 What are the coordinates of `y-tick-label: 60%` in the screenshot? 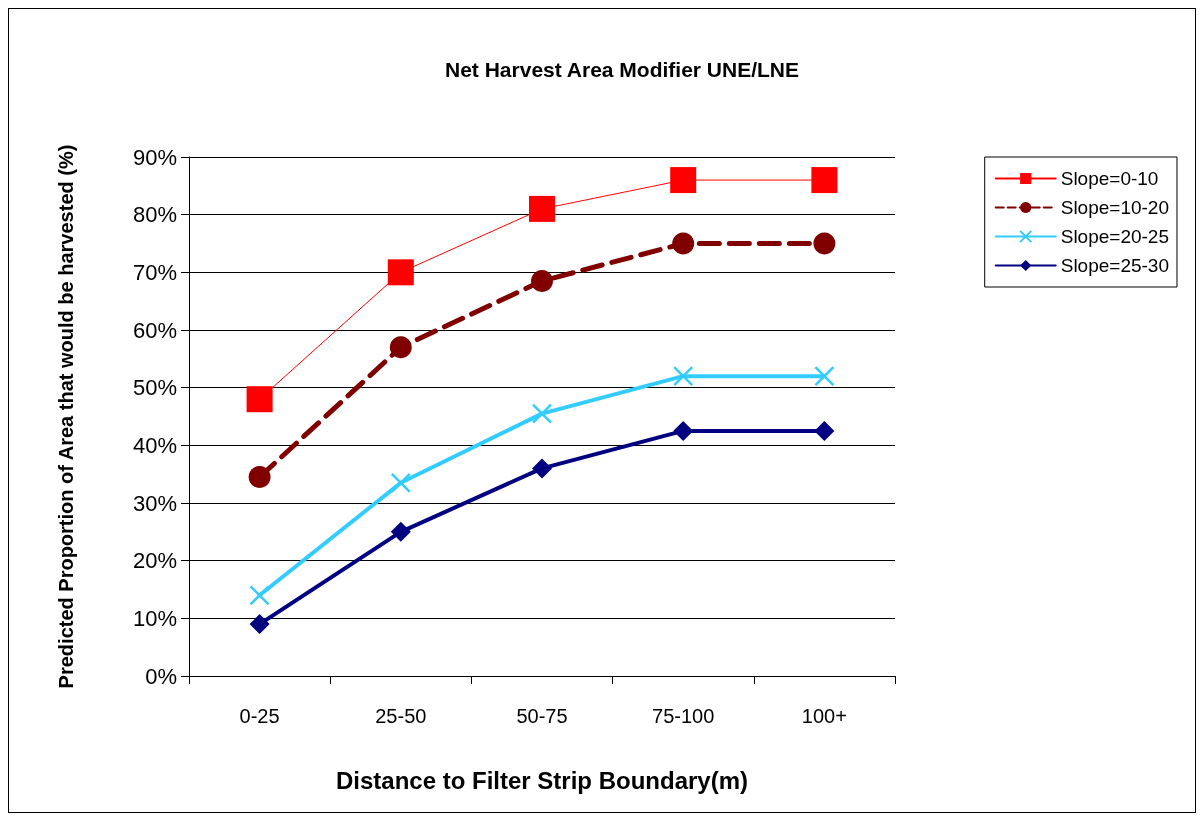 It's located at (154, 330).